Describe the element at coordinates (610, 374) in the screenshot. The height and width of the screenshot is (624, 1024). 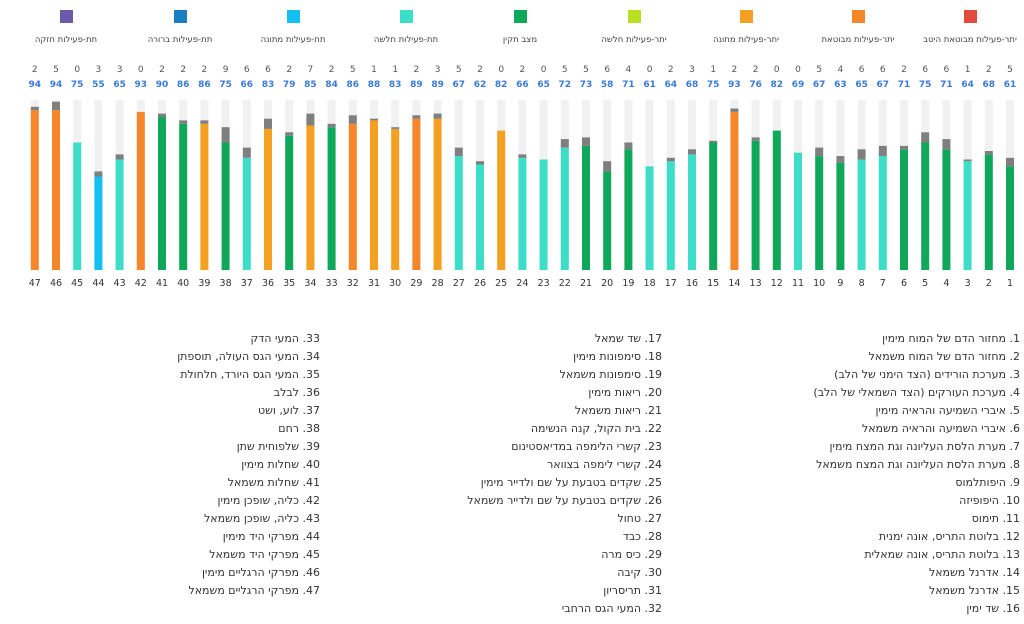
I see `list-item: 19. סימפונות משמאל` at that location.